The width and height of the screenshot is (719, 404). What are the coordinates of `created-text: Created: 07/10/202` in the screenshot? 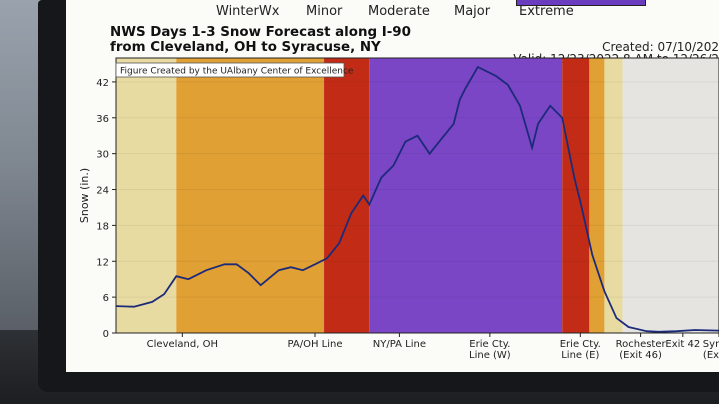 It's located at (660, 47).